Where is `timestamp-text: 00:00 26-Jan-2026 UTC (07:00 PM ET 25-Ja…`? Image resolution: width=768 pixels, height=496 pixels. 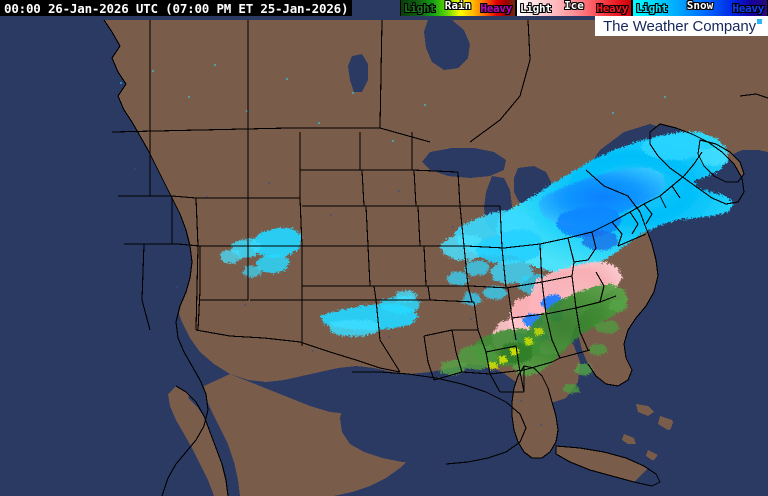 timestamp-text: 00:00 26-Jan-2026 UTC (07:00 PM ET 25-Ja… is located at coordinates (176, 8).